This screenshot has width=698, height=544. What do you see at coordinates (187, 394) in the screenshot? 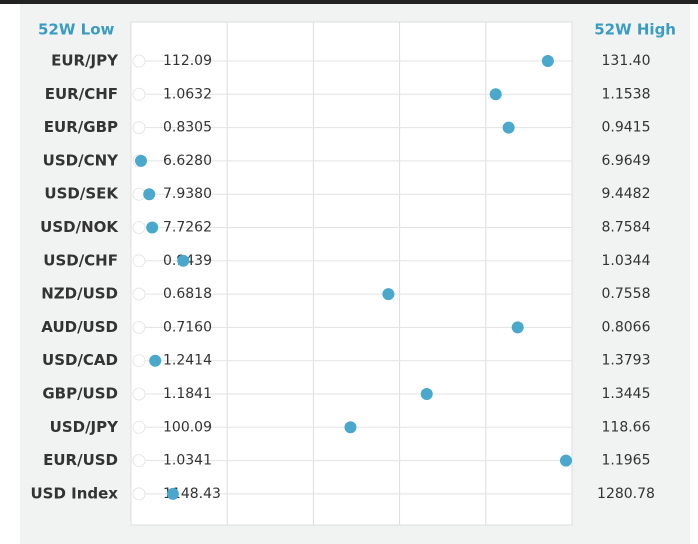
I see `low-value: 1.1841` at bounding box center [187, 394].